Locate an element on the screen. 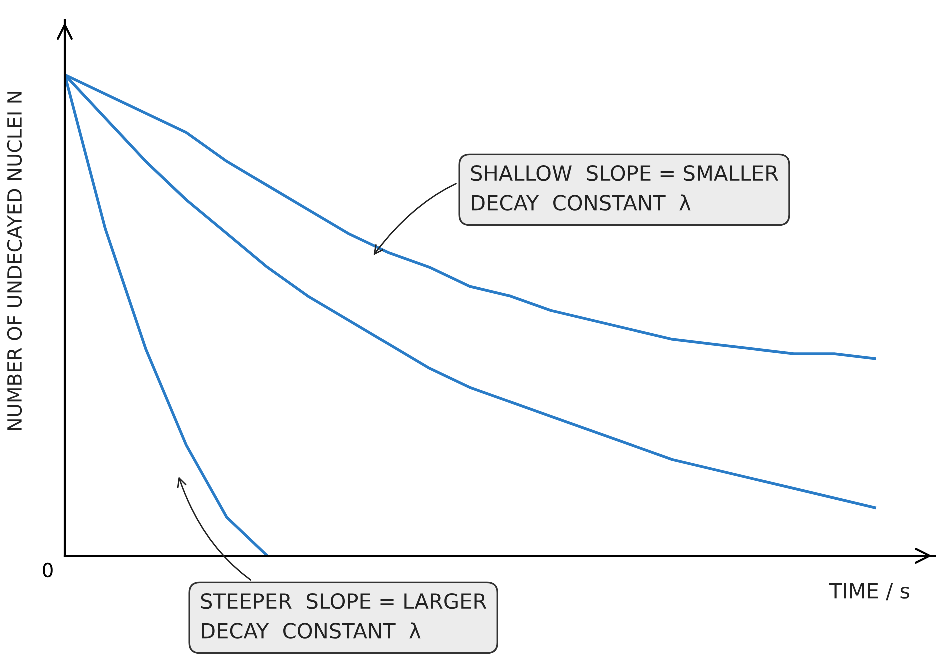 The height and width of the screenshot is (663, 945). y-axis-title: NUMBER OF UNDECAYED NUCLEI N is located at coordinates (14, 261).